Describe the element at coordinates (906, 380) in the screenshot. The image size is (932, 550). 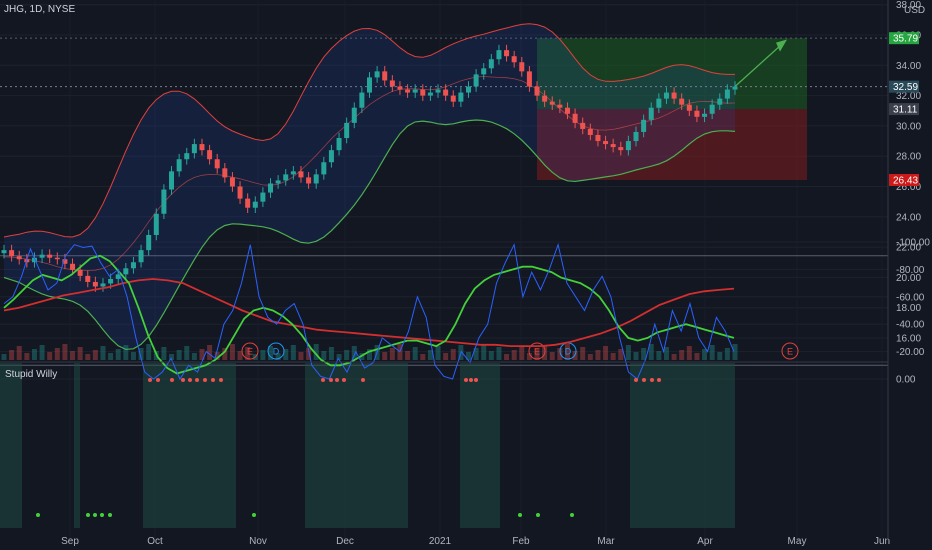
I see `osc-tick-label: 0.00` at that location.